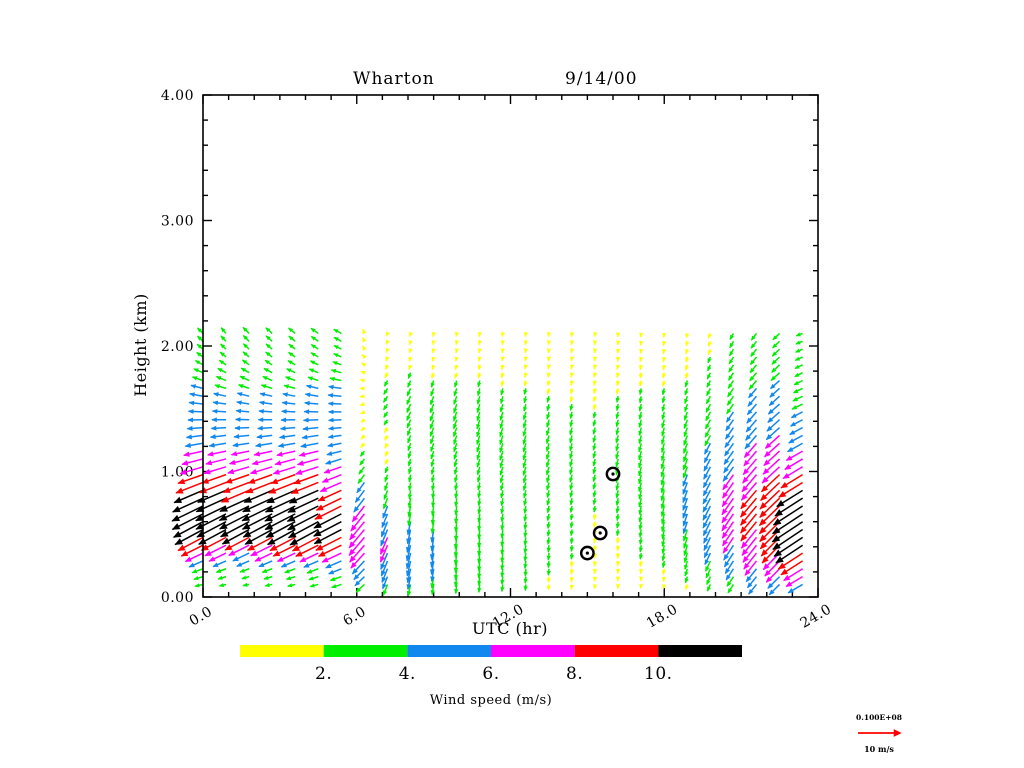 Image resolution: width=1024 pixels, height=768 pixels. Describe the element at coordinates (879, 733) in the screenshot. I see `reference-vector-legend: 0.100E+08 10 m/s` at that location.